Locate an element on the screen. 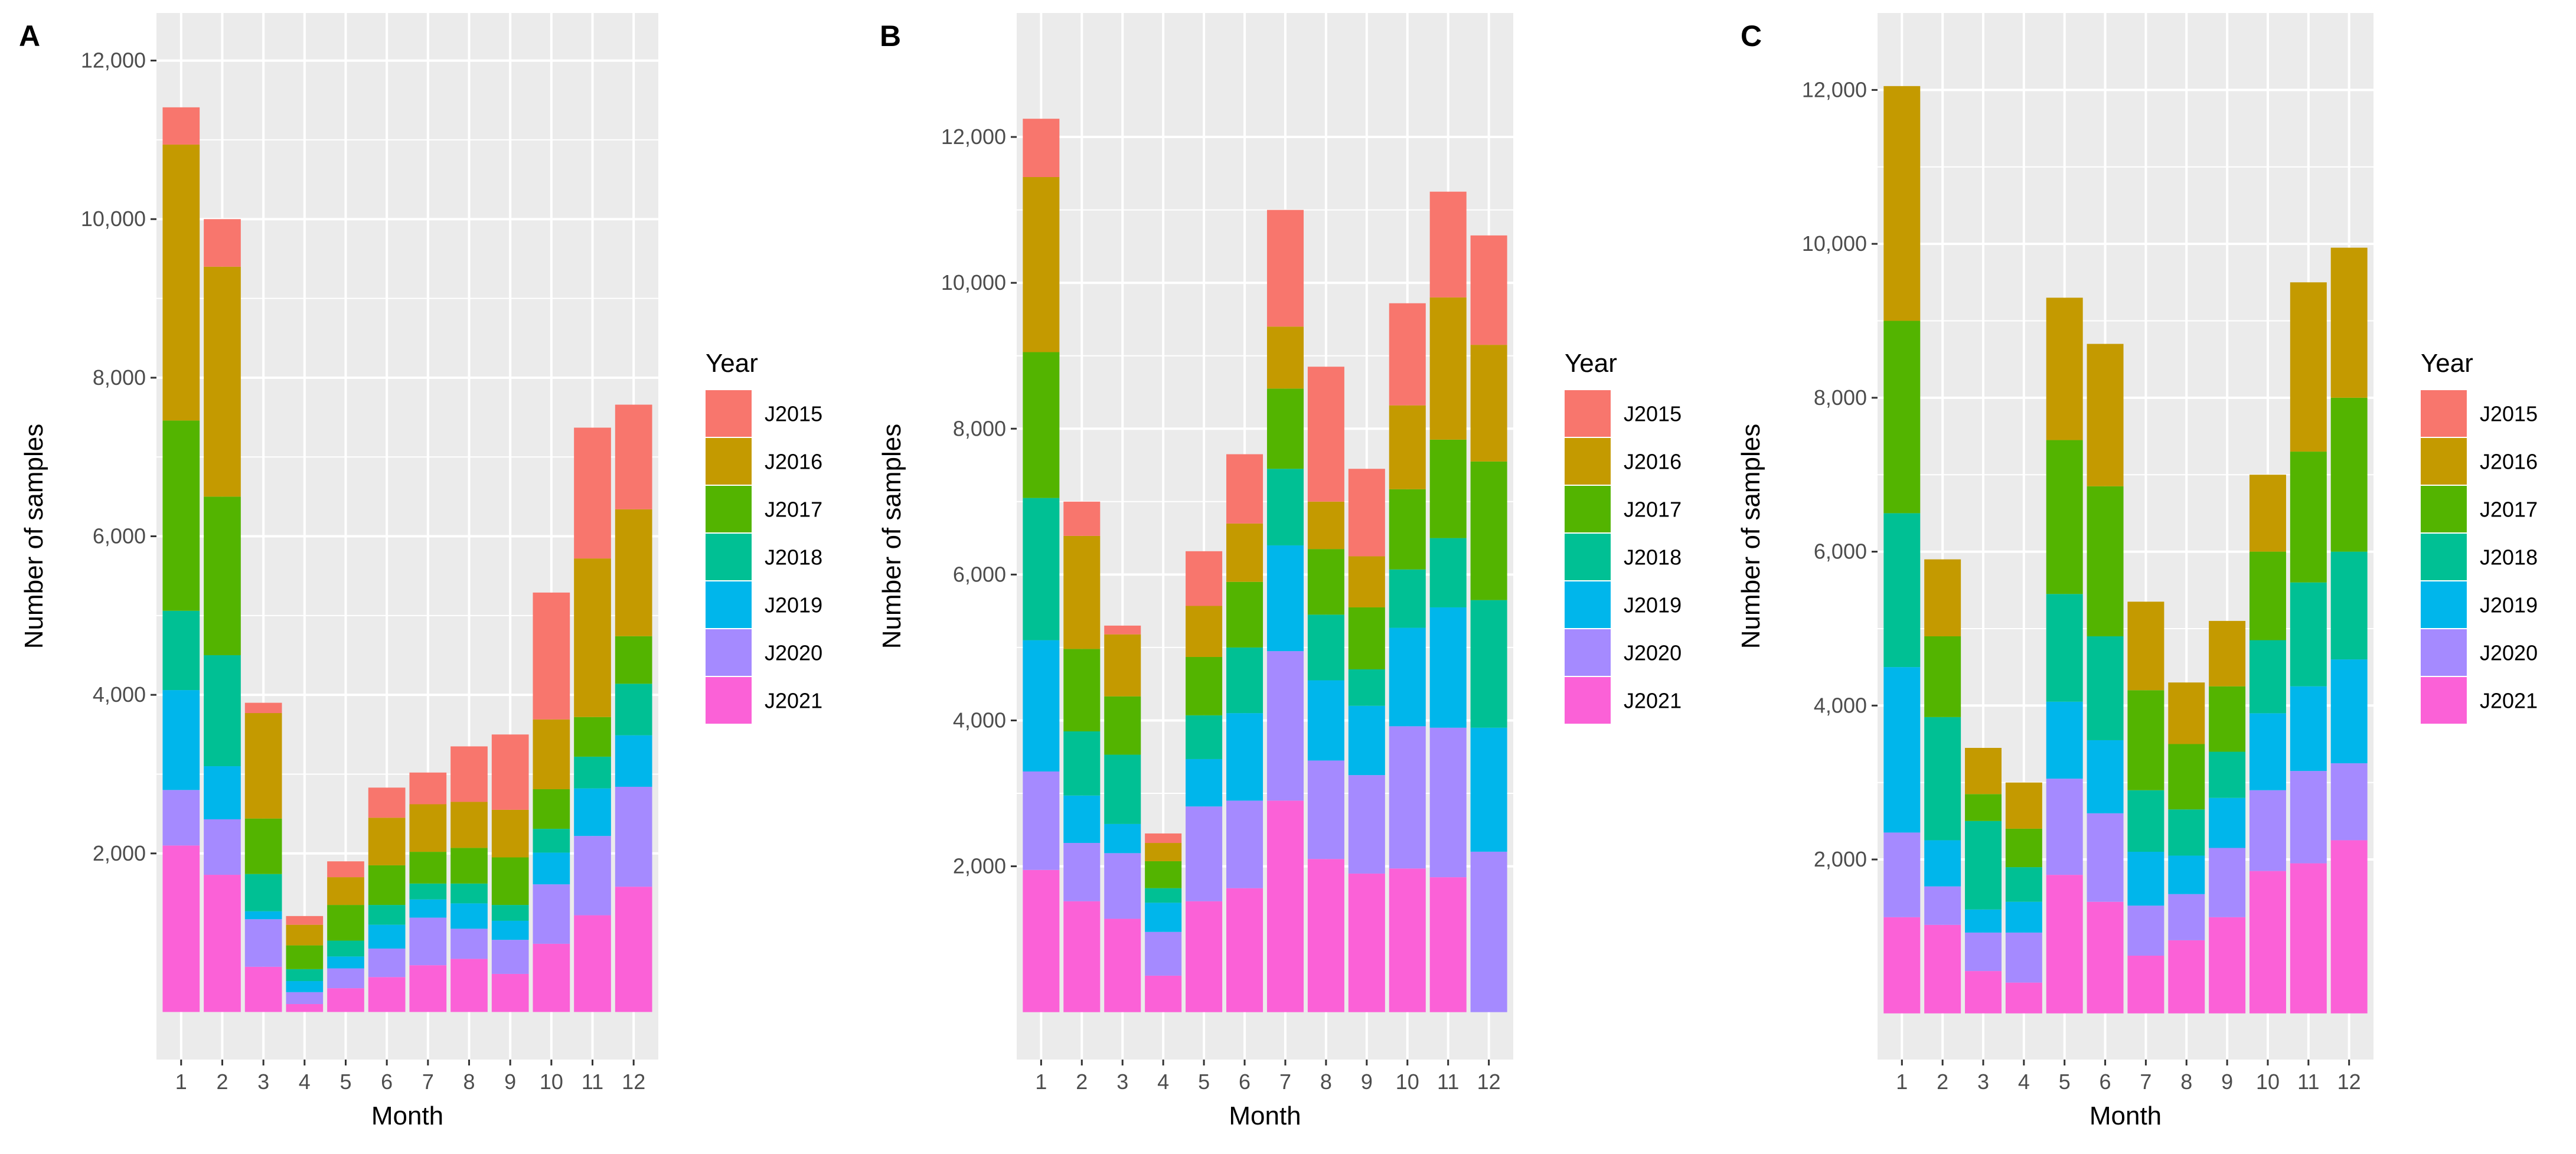  panel-a-x-tick-label: 3 is located at coordinates (263, 1082).